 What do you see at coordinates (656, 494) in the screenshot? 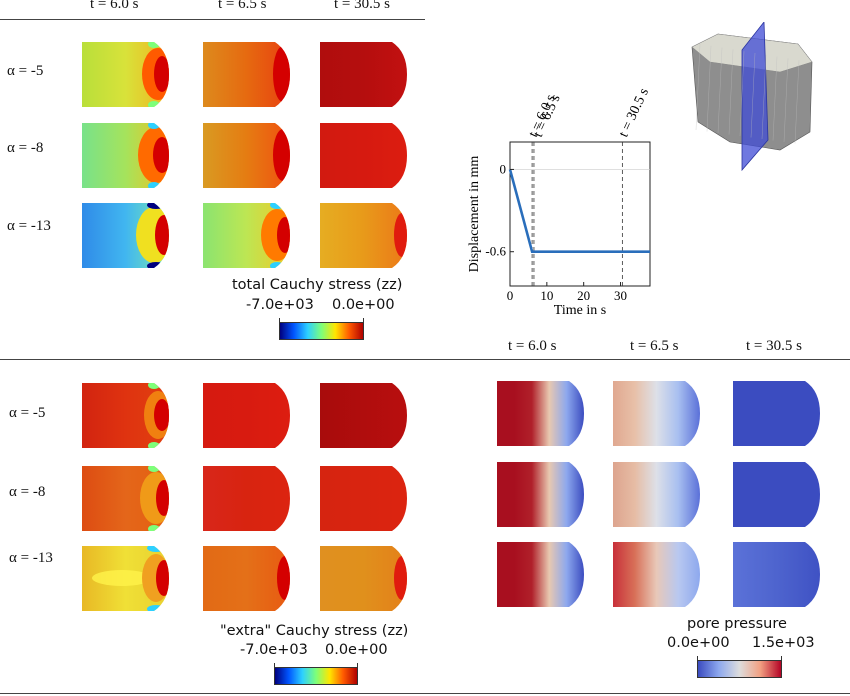
I see `pore-pressure-tile-r2-c2` at bounding box center [656, 494].